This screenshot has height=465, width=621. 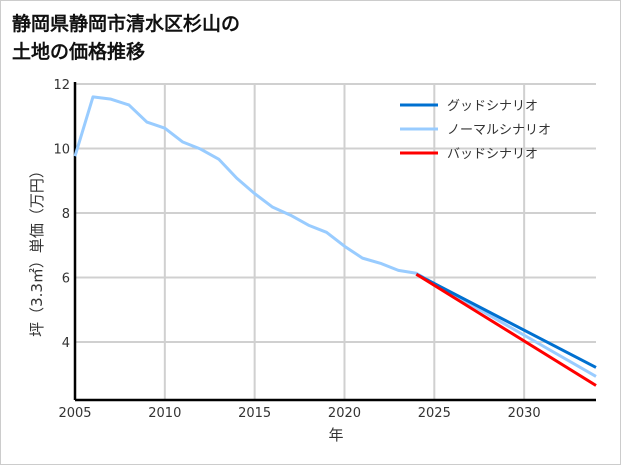 I want to click on y-tick-label: 12, so click(x=61, y=85).